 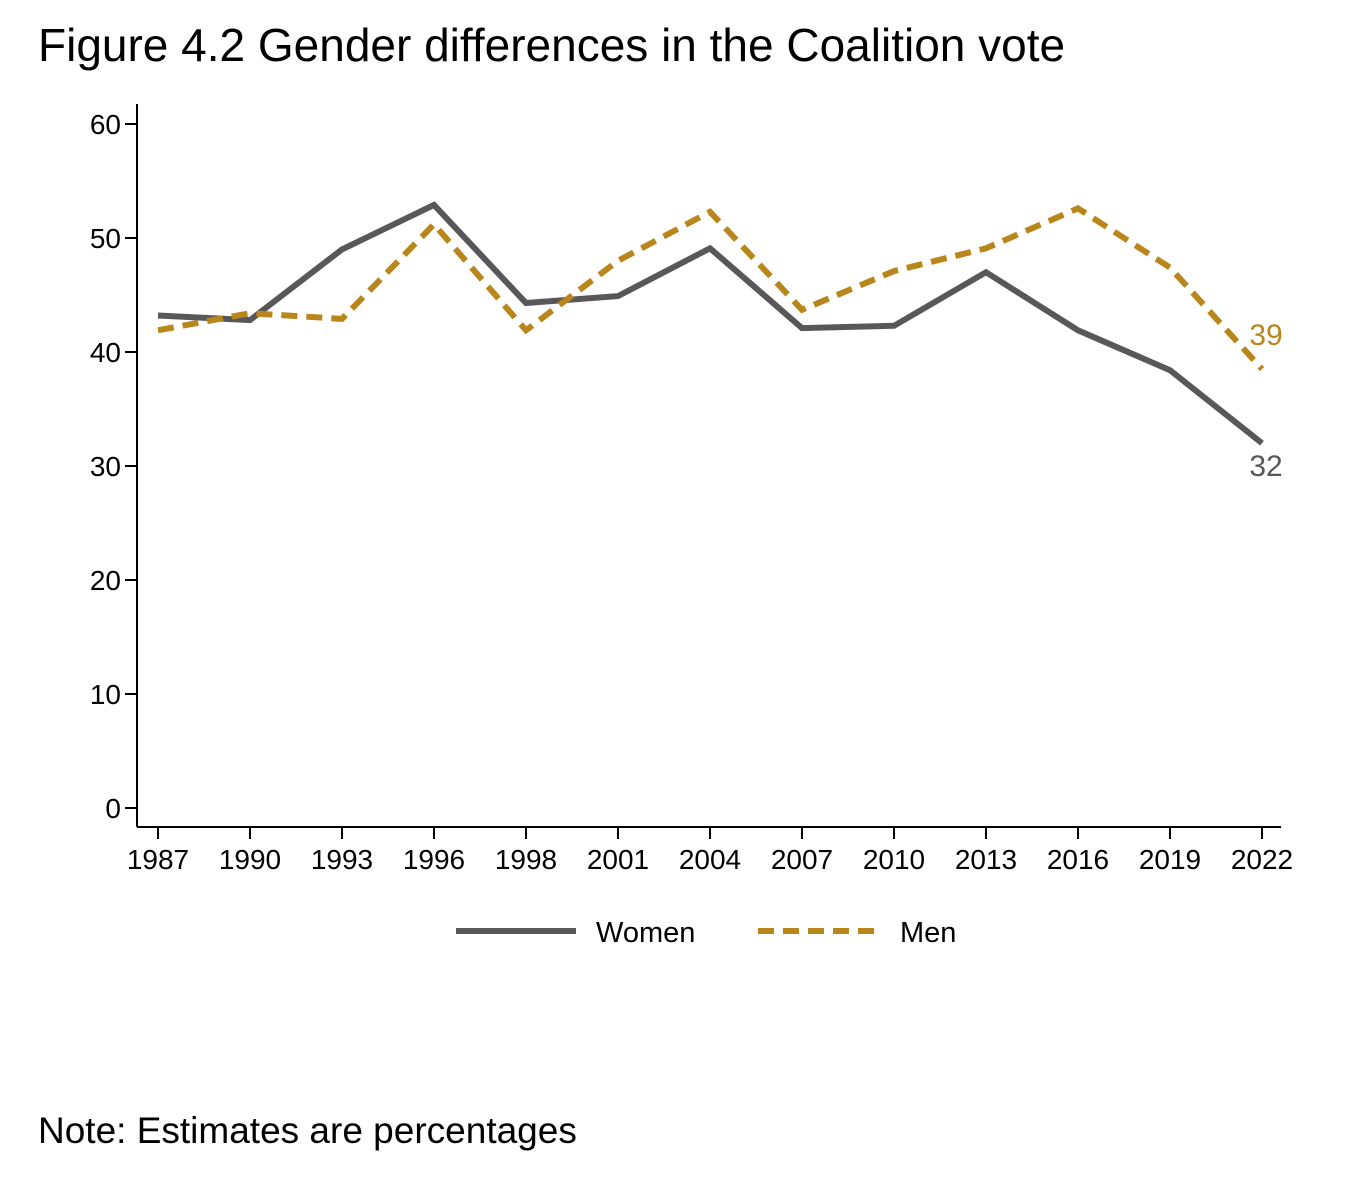 What do you see at coordinates (105, 238) in the screenshot?
I see `y-tick-label: 50` at bounding box center [105, 238].